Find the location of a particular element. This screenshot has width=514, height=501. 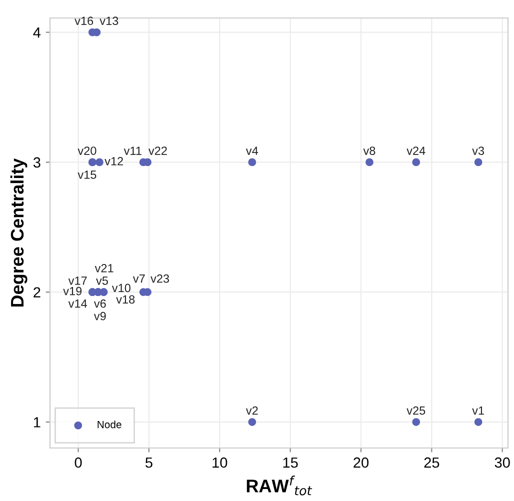

annotation: v23 is located at coordinates (160, 278).